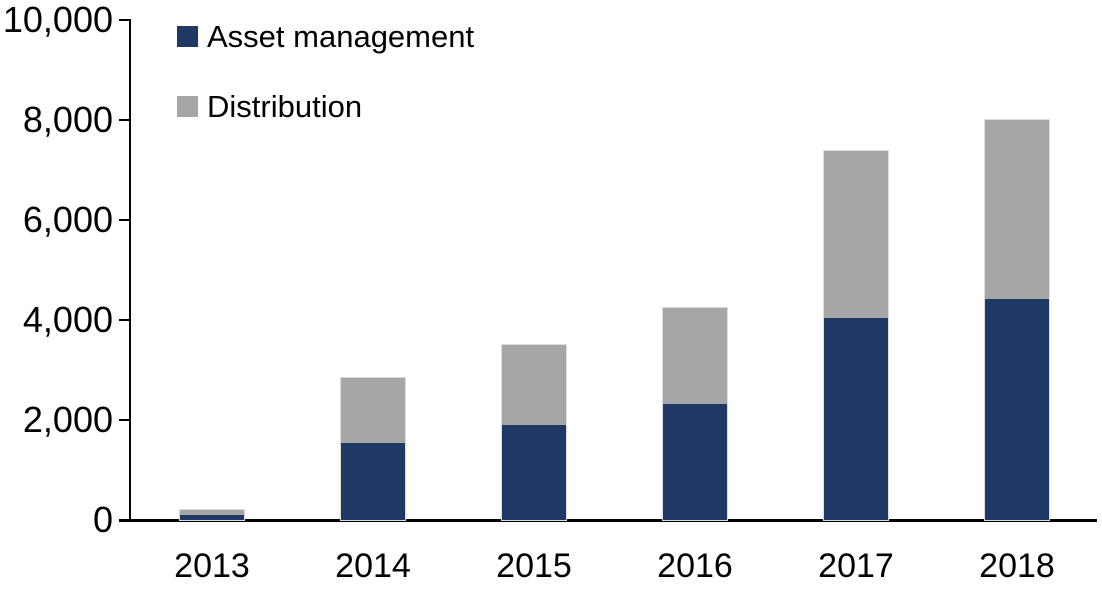 This screenshot has height=594, width=1102. Describe the element at coordinates (67, 419) in the screenshot. I see `y-axis-tick-label: 2,000` at that location.